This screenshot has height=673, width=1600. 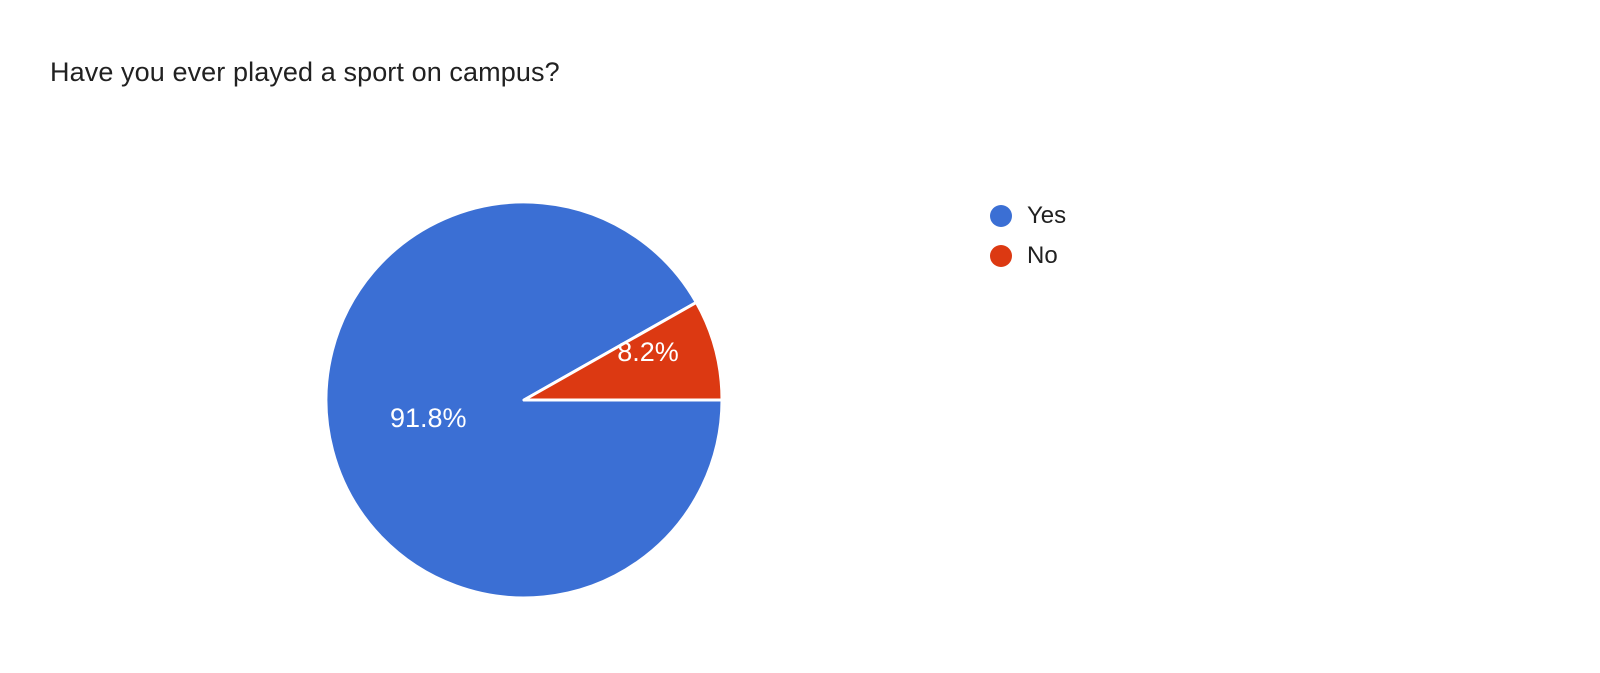 What do you see at coordinates (1140, 216) in the screenshot?
I see `legend-item-yes: Yes` at bounding box center [1140, 216].